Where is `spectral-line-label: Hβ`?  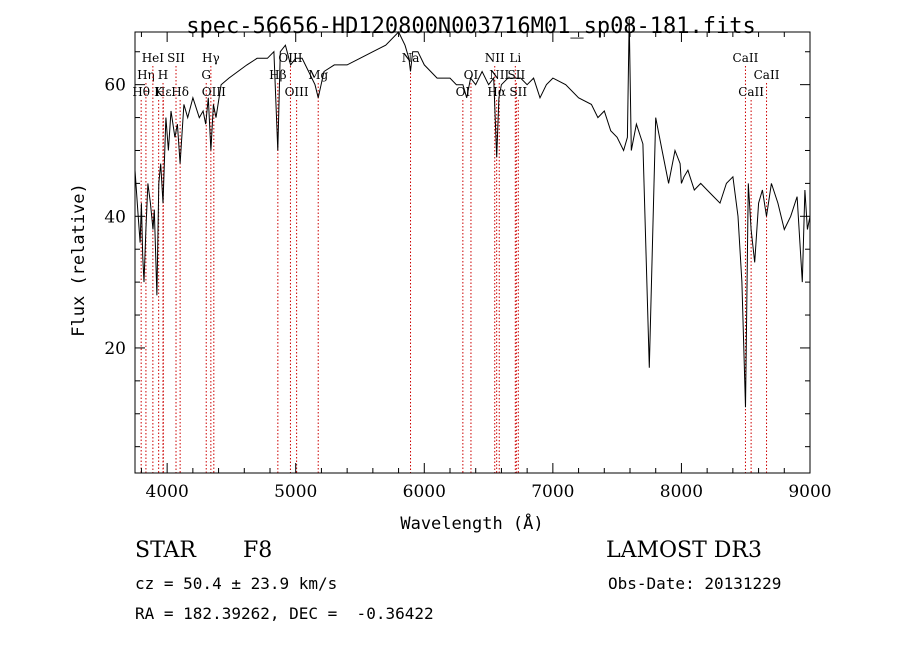 spectral-line-label: Hβ is located at coordinates (277, 75).